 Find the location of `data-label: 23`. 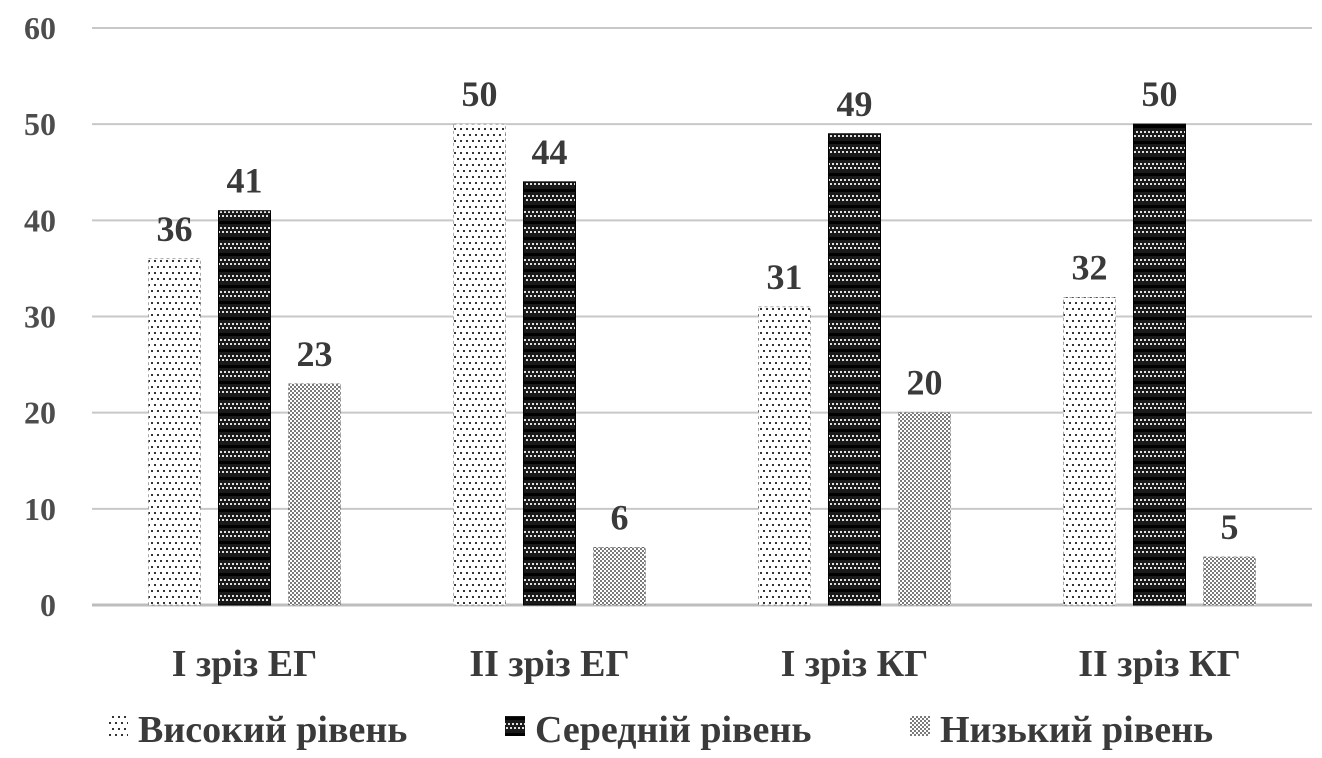

data-label: 23 is located at coordinates (315, 354).